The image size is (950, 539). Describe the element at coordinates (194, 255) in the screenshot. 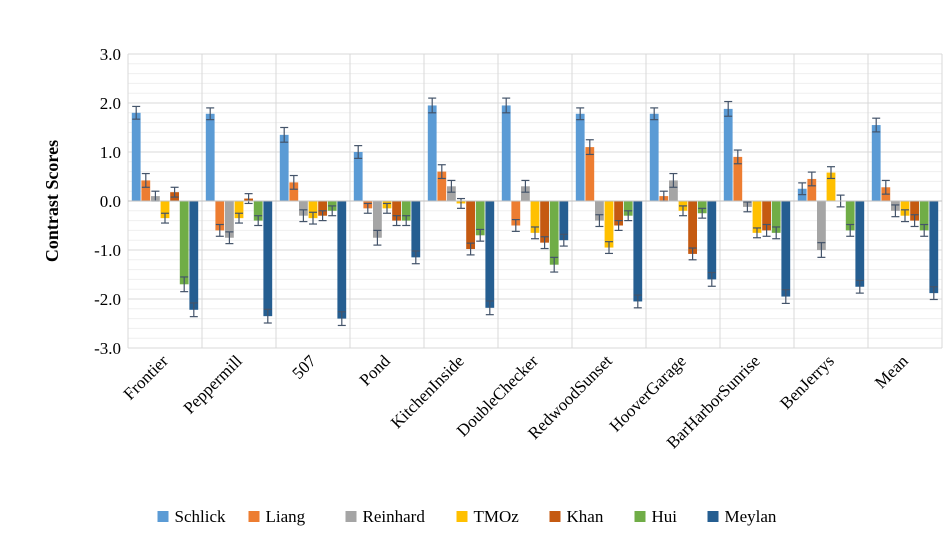

I see `bar-meylan-frontier` at that location.